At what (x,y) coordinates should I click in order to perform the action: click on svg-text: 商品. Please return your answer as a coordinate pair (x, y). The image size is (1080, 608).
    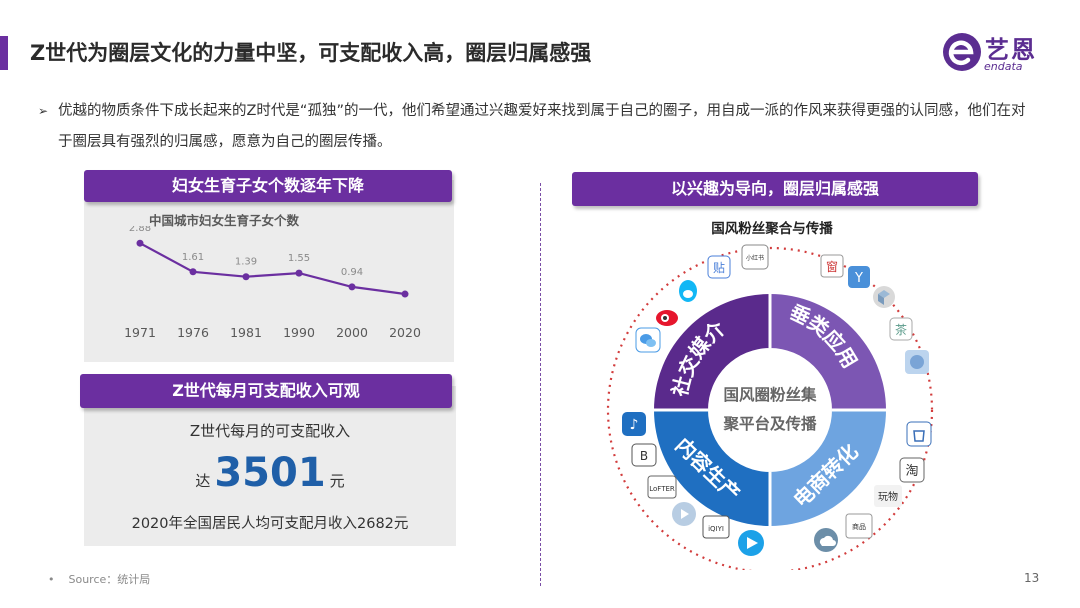
    Looking at the image, I should click on (859, 526).